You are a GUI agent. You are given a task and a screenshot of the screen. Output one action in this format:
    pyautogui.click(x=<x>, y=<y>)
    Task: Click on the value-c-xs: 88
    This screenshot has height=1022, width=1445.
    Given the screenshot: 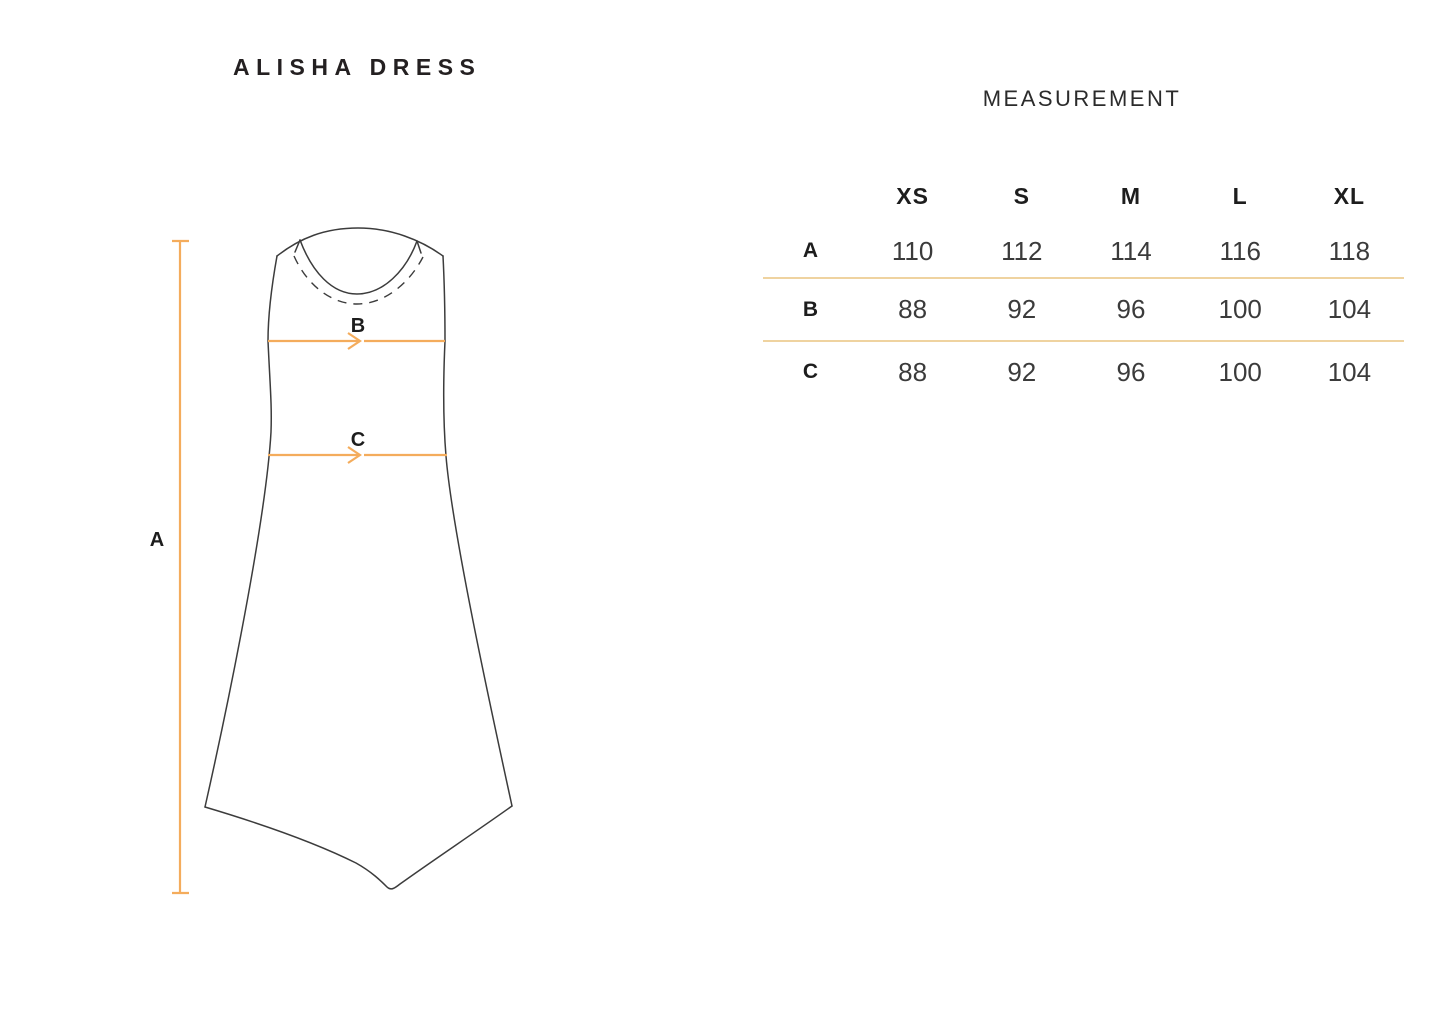 What is the action you would take?
    pyautogui.click(x=913, y=371)
    